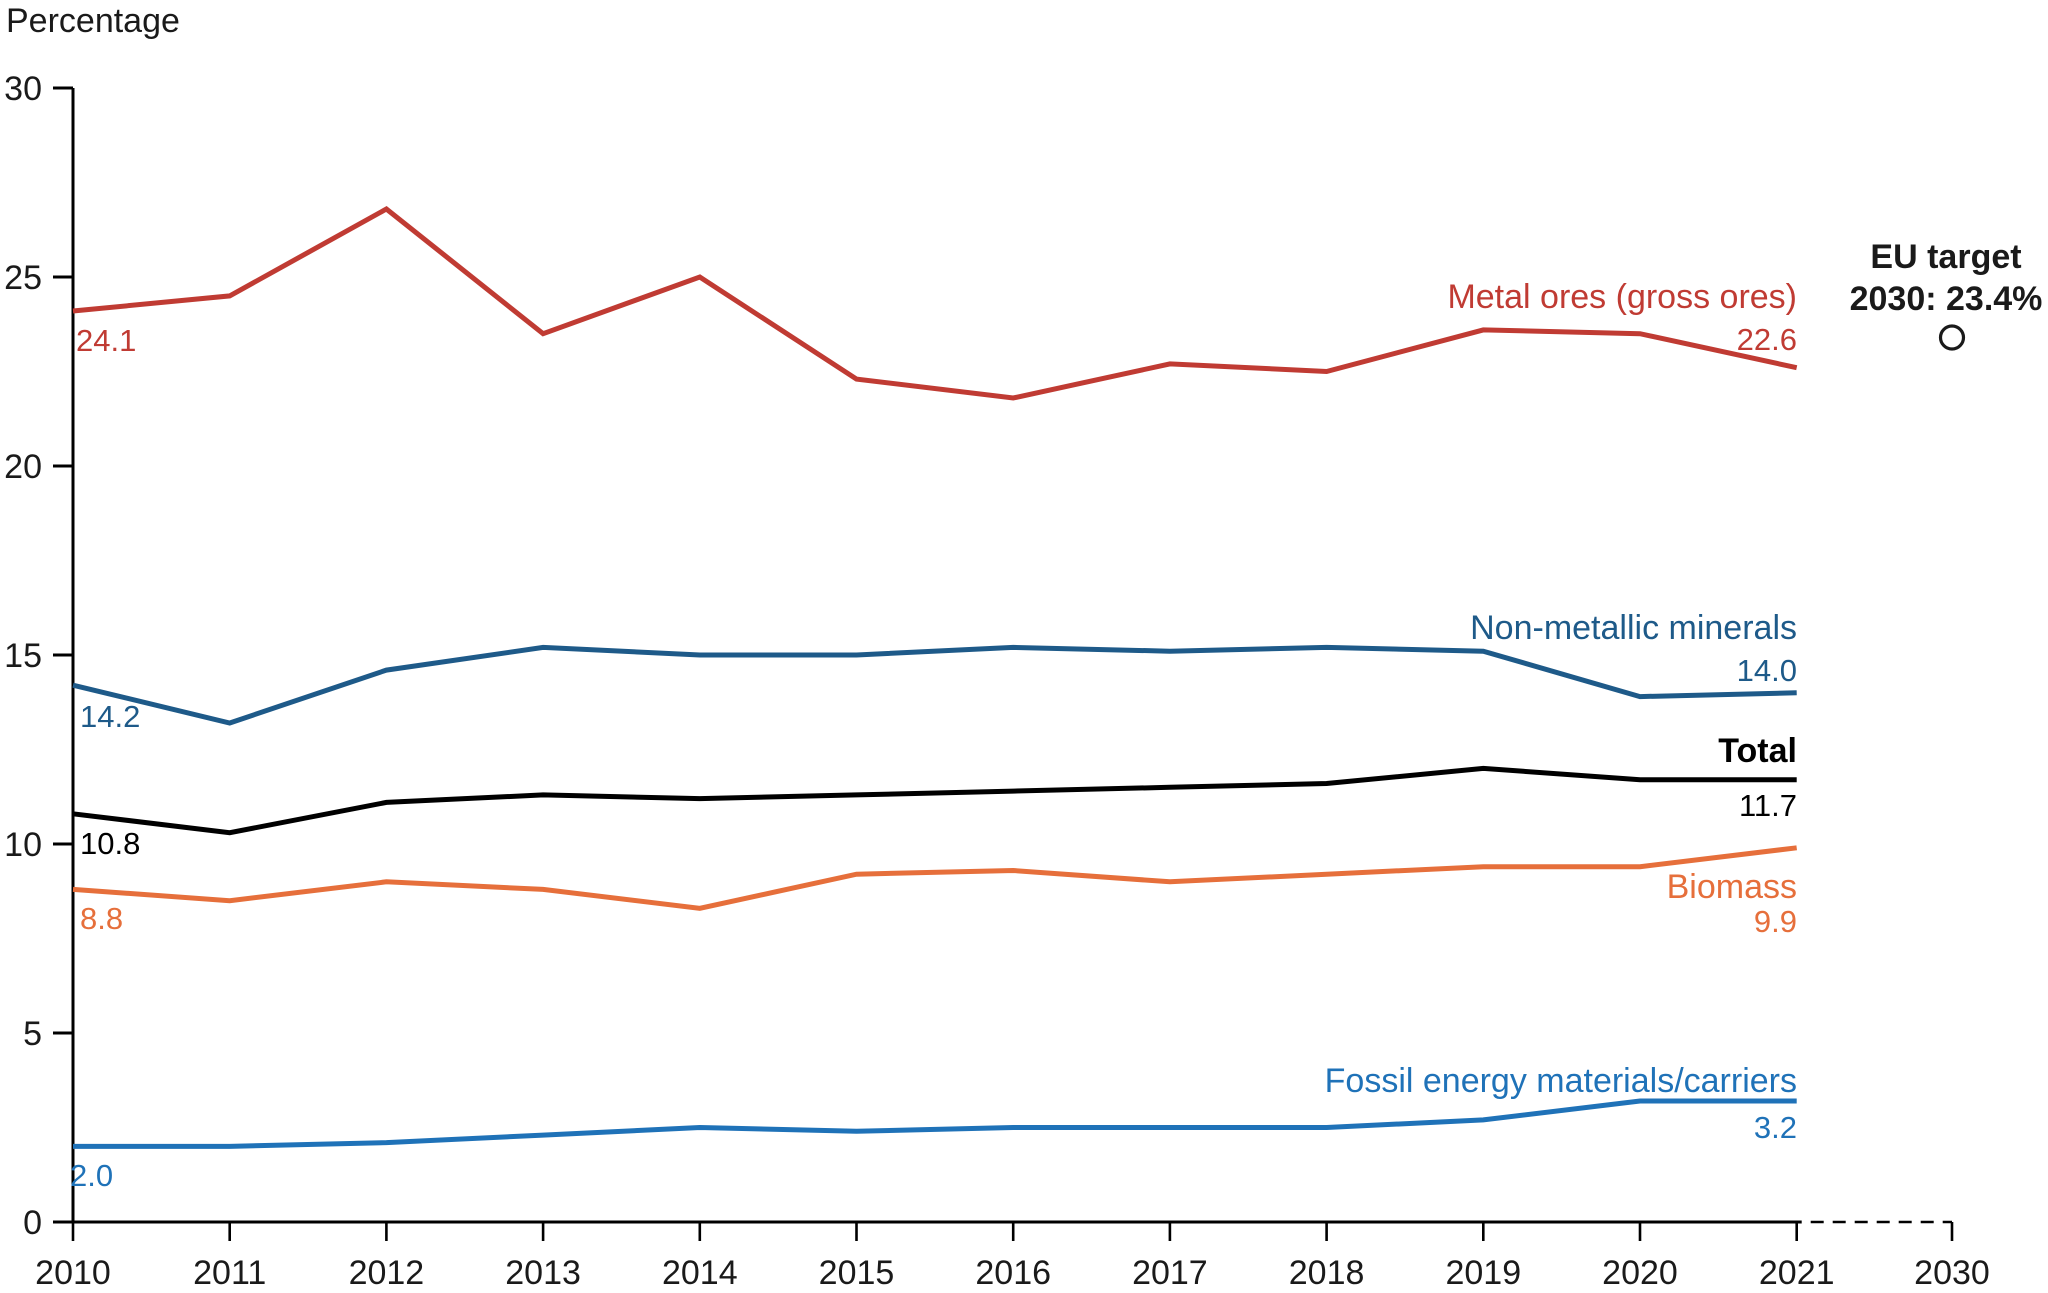 This screenshot has height=1293, width=2048. I want to click on series-fossil-energy: Fossil energy materials/carriers 2.0 3.2, so click(933, 1127).